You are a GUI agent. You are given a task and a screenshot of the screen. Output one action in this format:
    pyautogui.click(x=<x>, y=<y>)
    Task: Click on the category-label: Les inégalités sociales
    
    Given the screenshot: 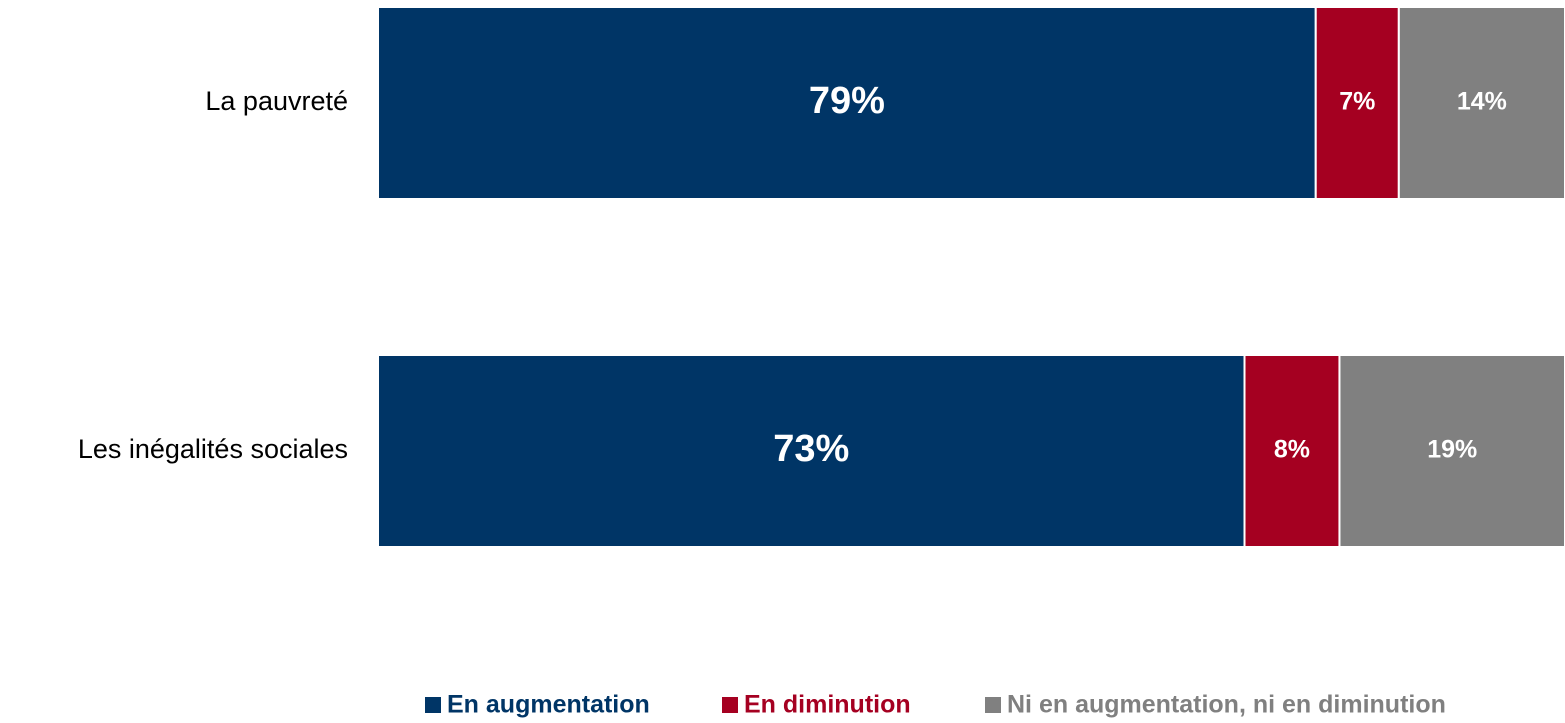 What is the action you would take?
    pyautogui.click(x=213, y=449)
    